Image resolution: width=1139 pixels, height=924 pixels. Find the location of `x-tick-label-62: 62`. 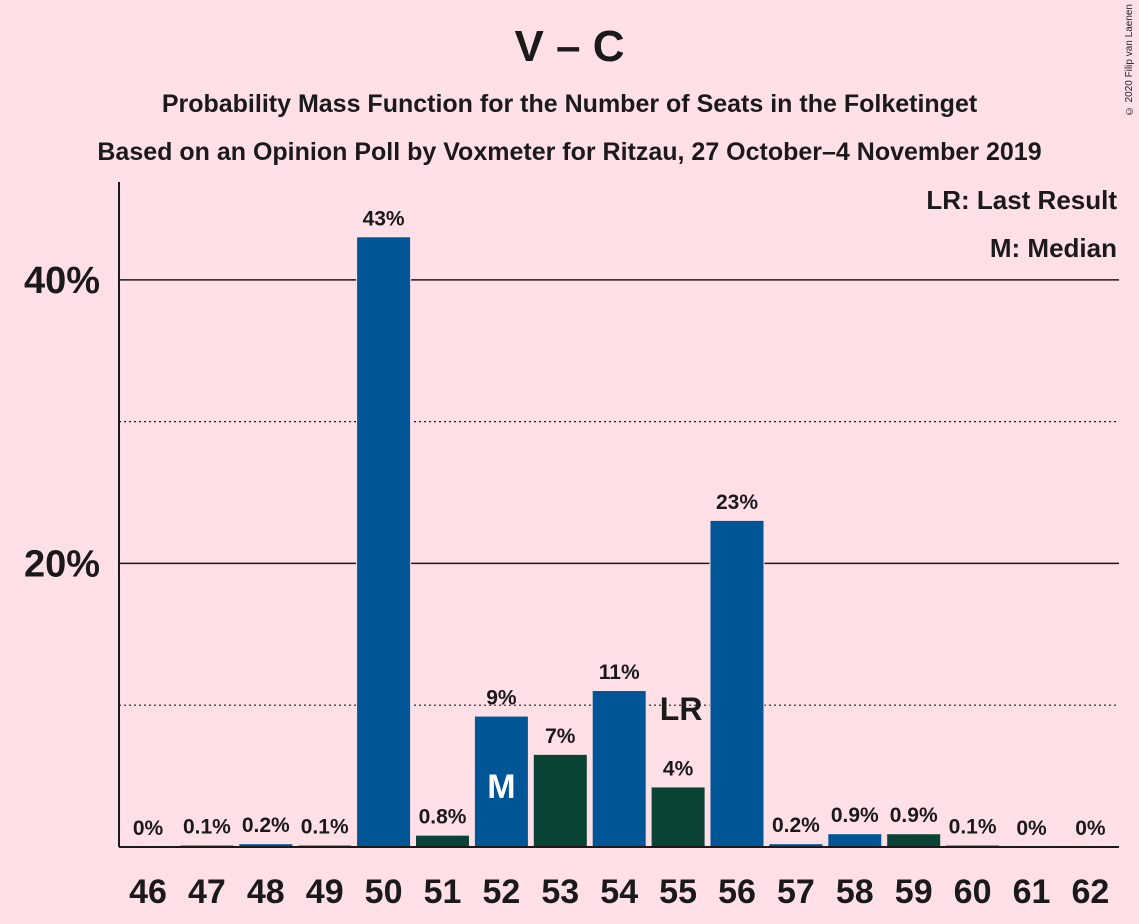

x-tick-label-62: 62 is located at coordinates (1090, 892).